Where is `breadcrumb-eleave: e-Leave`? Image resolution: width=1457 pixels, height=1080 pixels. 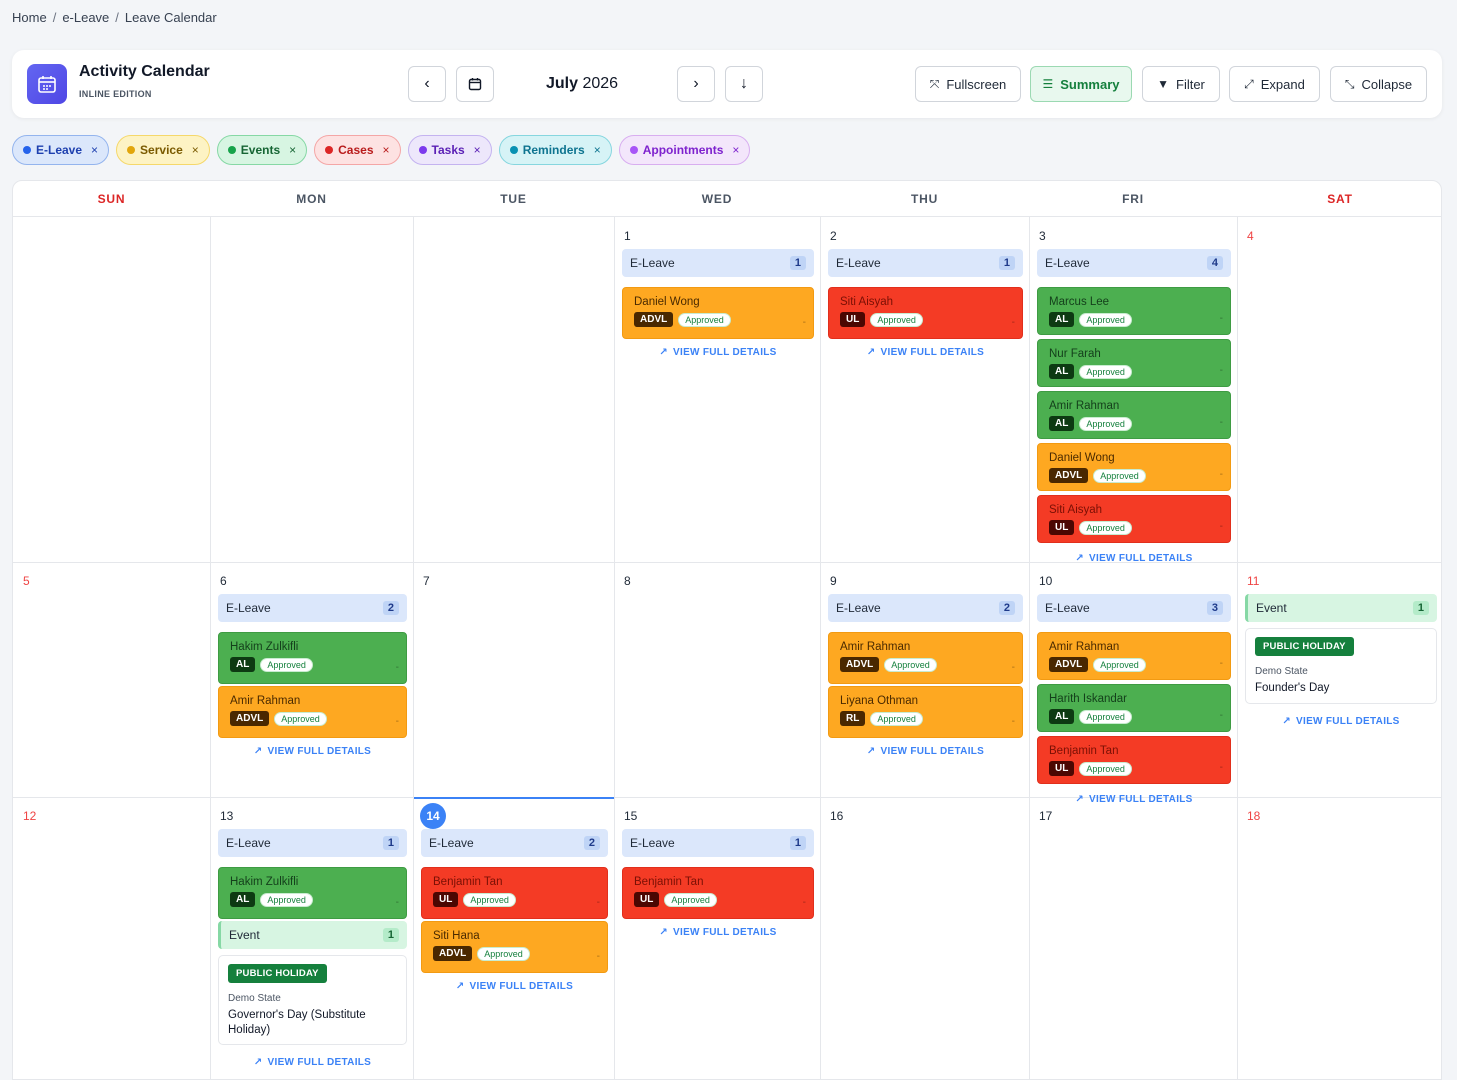
breadcrumb-eleave: e-Leave is located at coordinates (86, 17).